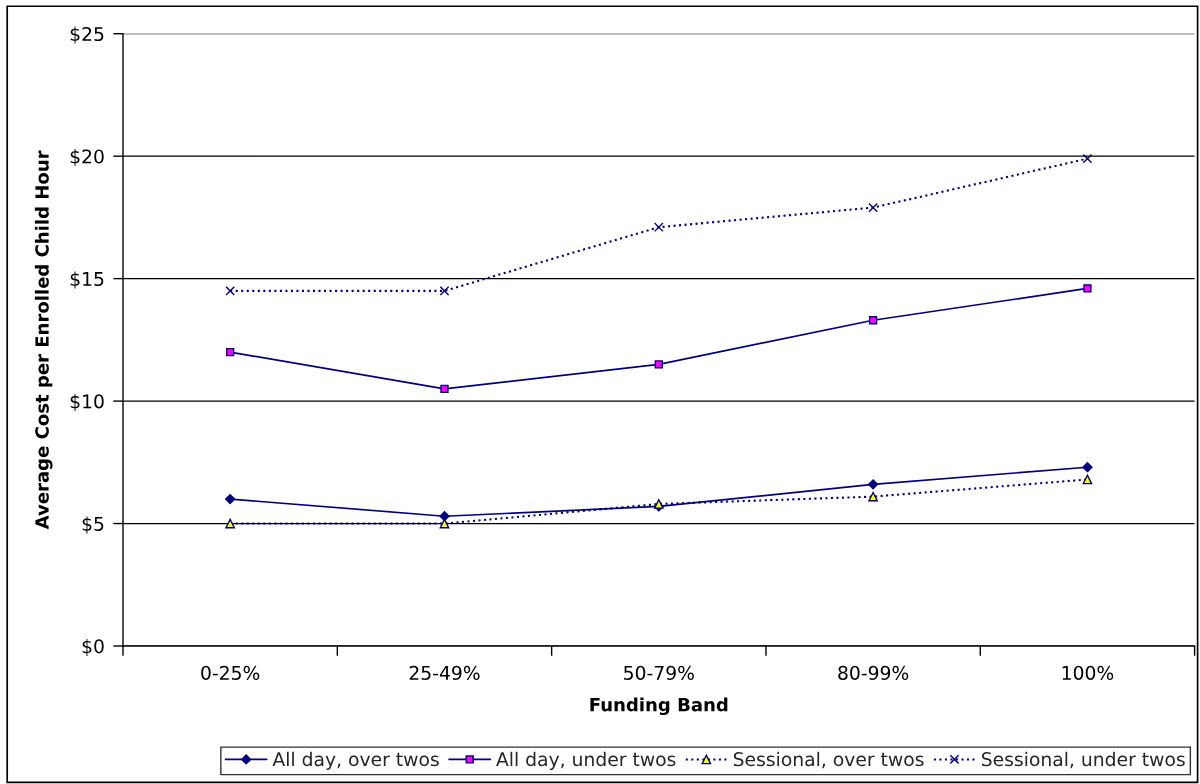 The height and width of the screenshot is (784, 1200). Describe the element at coordinates (444, 672) in the screenshot. I see `x-tick-label: 25-49%` at that location.